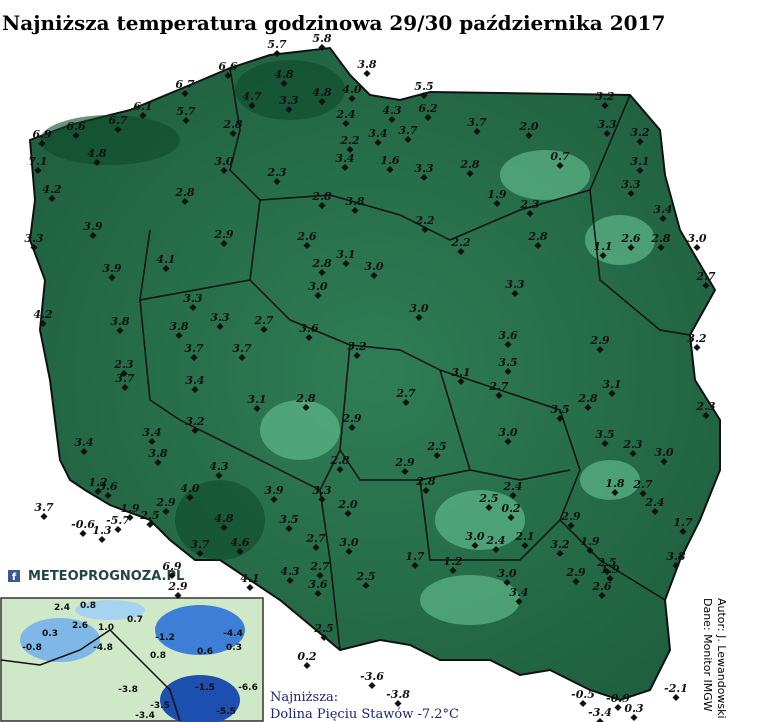  I want to click on minimum-text: Dolina Pięciu Stawów -7.2°C, so click(364, 714).